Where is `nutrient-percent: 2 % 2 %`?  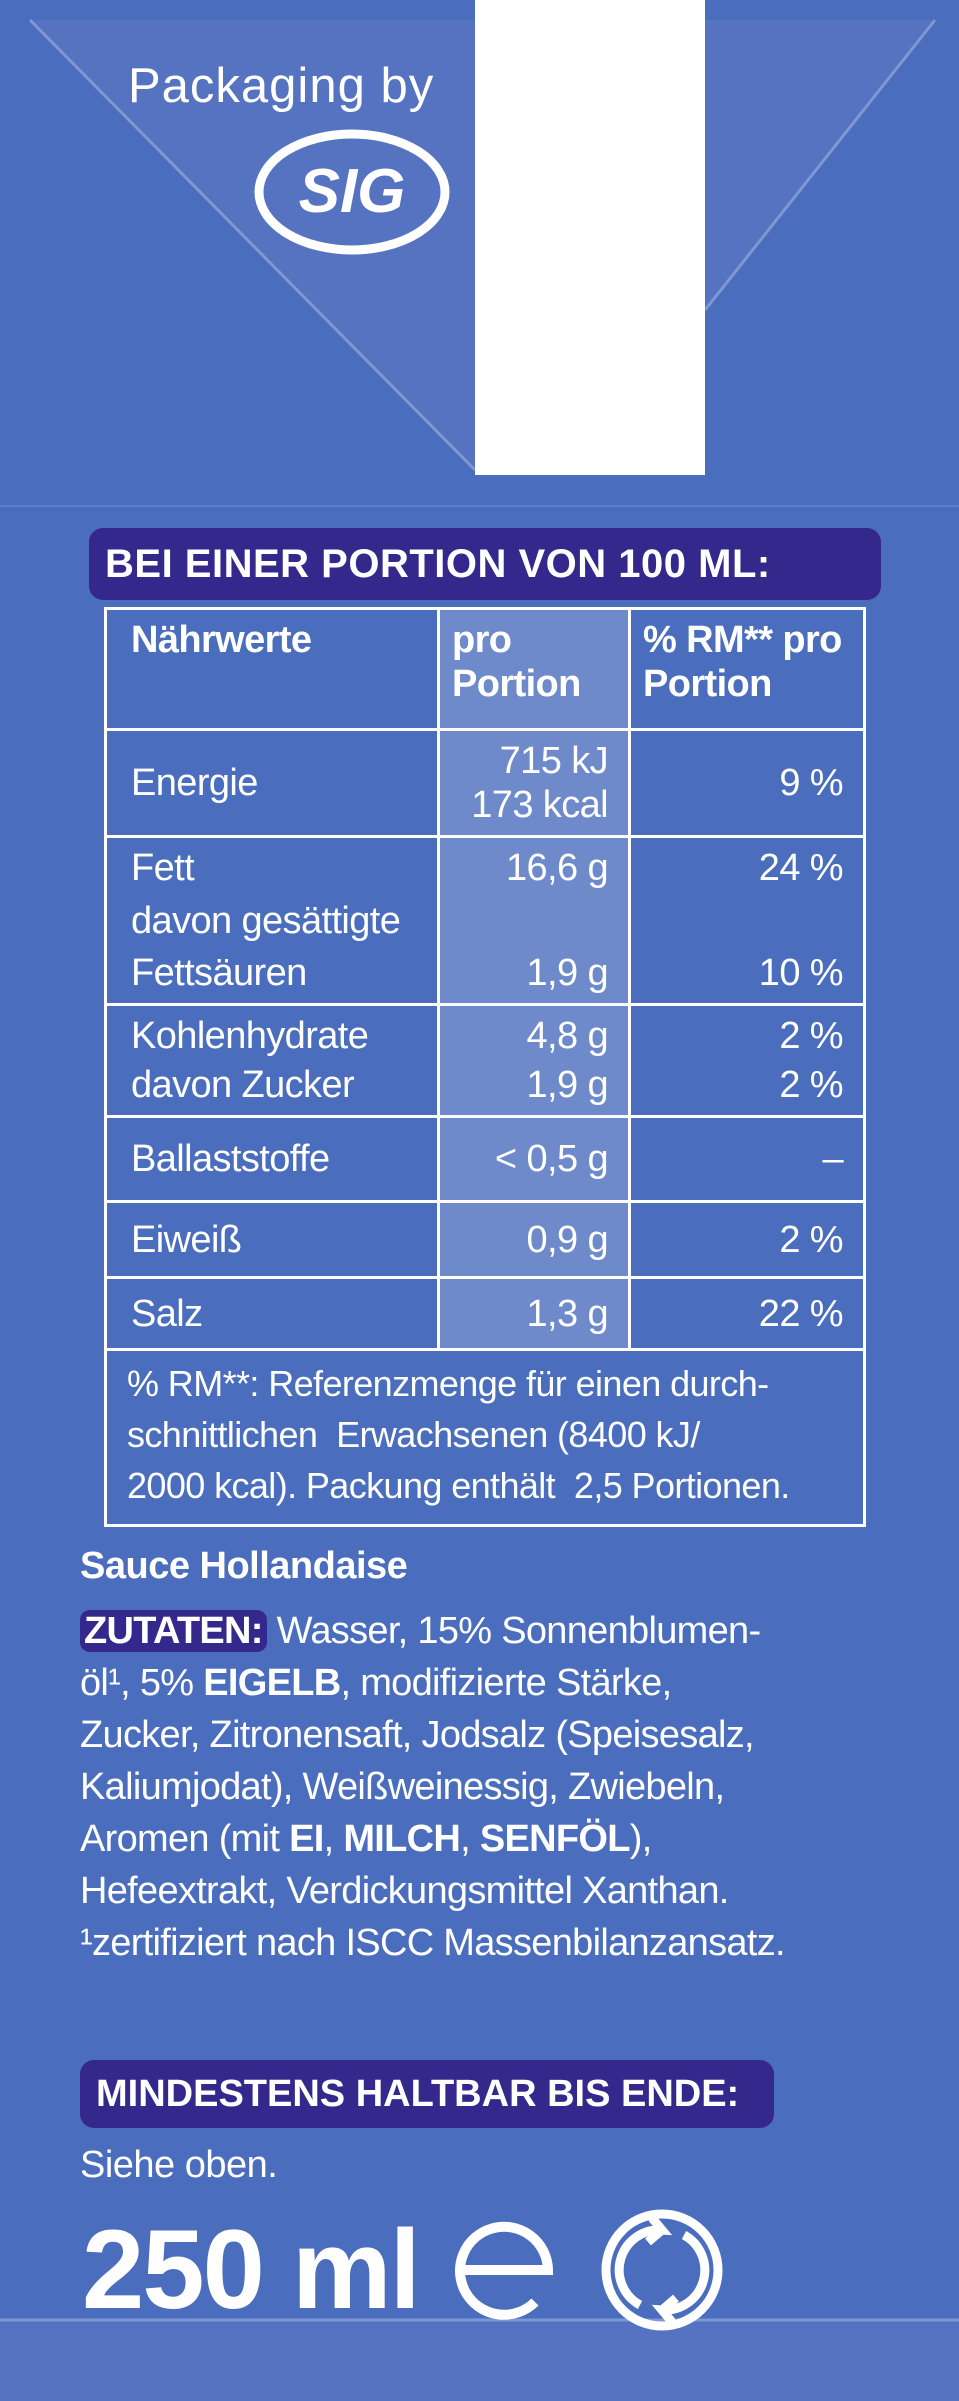 nutrient-percent: 2 % 2 % is located at coordinates (747, 1060).